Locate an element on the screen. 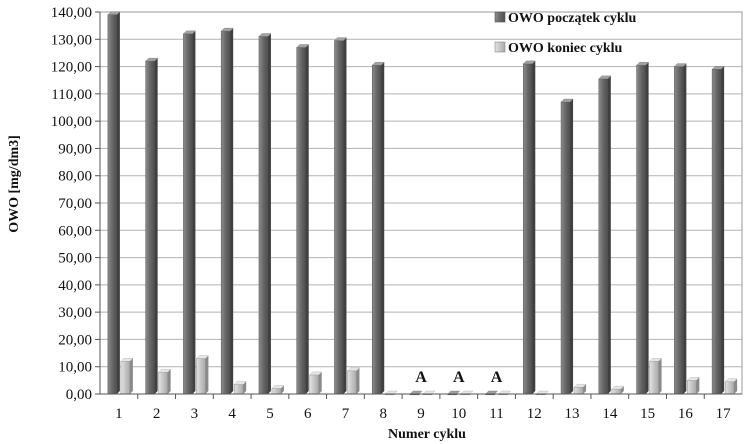  legend-label-end: OWO koniec cyklu is located at coordinates (565, 48).